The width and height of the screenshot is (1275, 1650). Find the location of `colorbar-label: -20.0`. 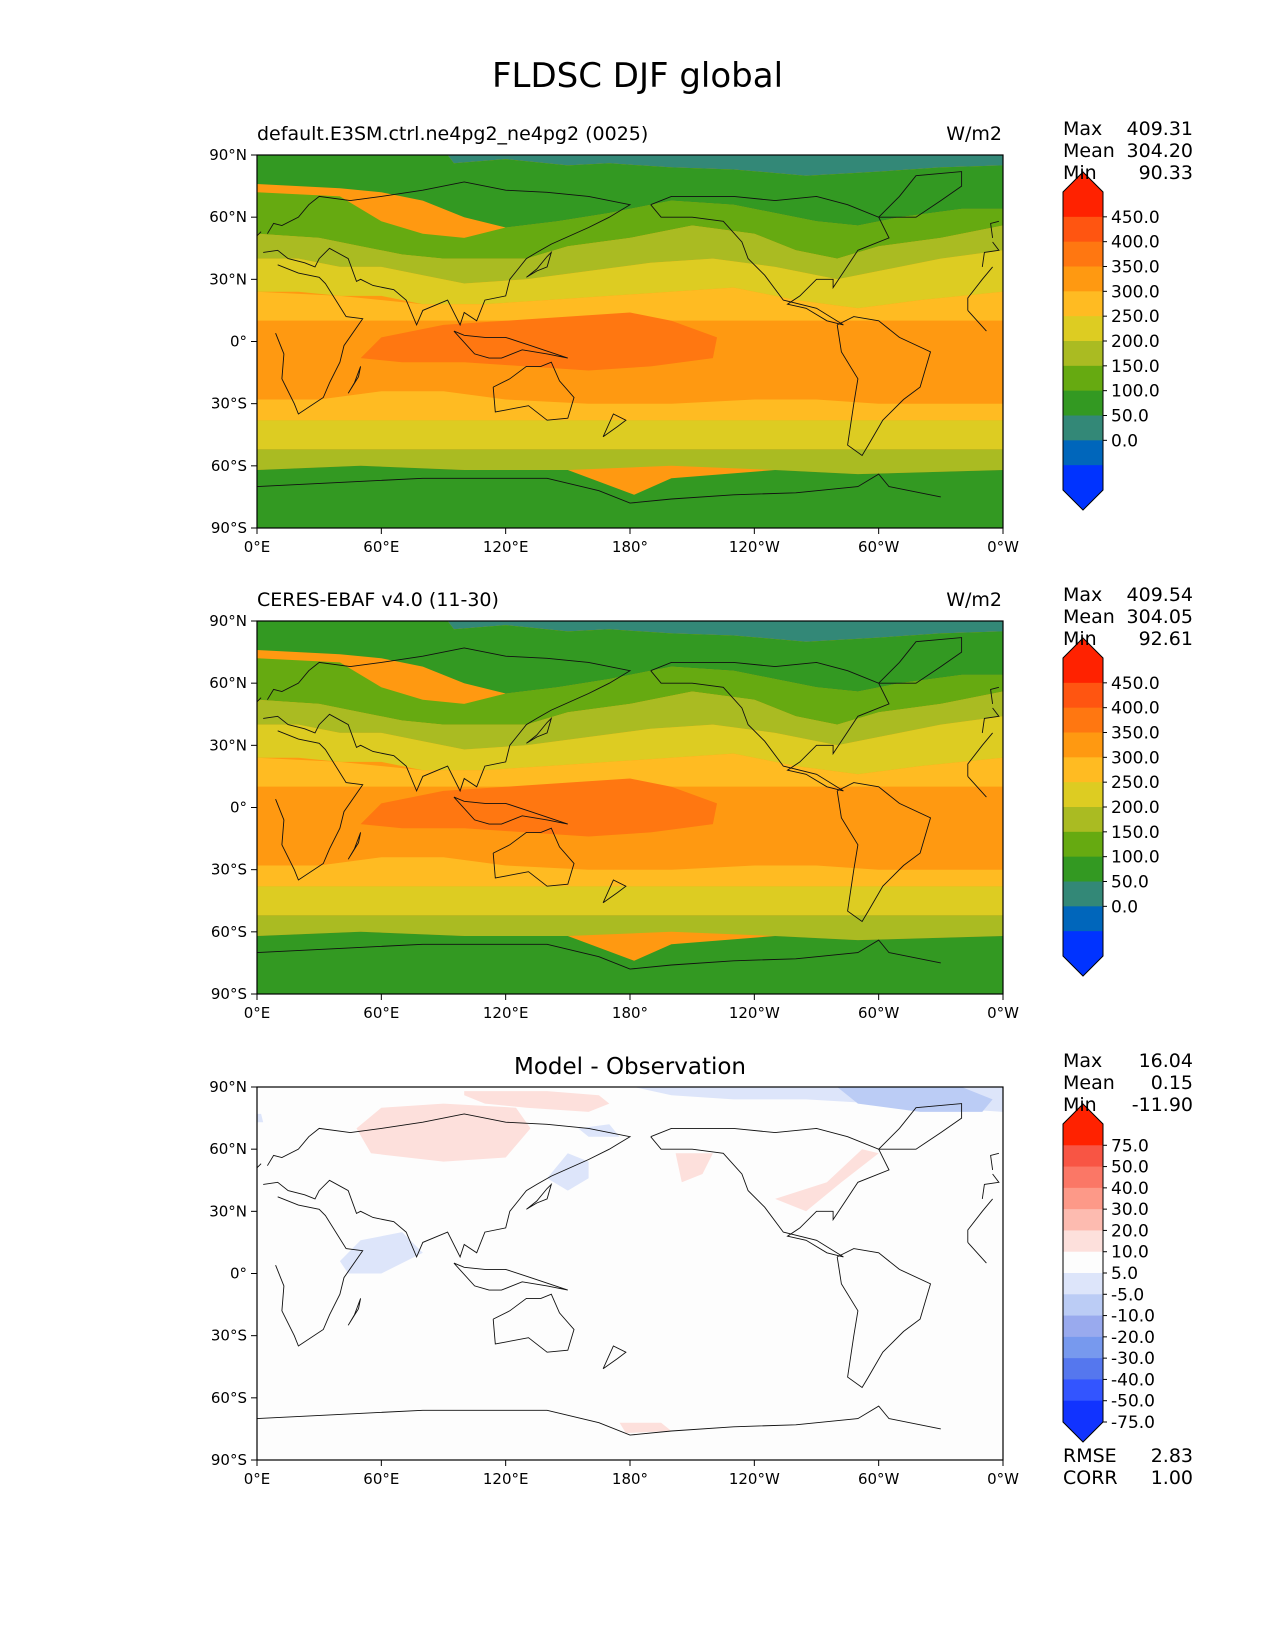

colorbar-label: -20.0 is located at coordinates (1133, 1338).